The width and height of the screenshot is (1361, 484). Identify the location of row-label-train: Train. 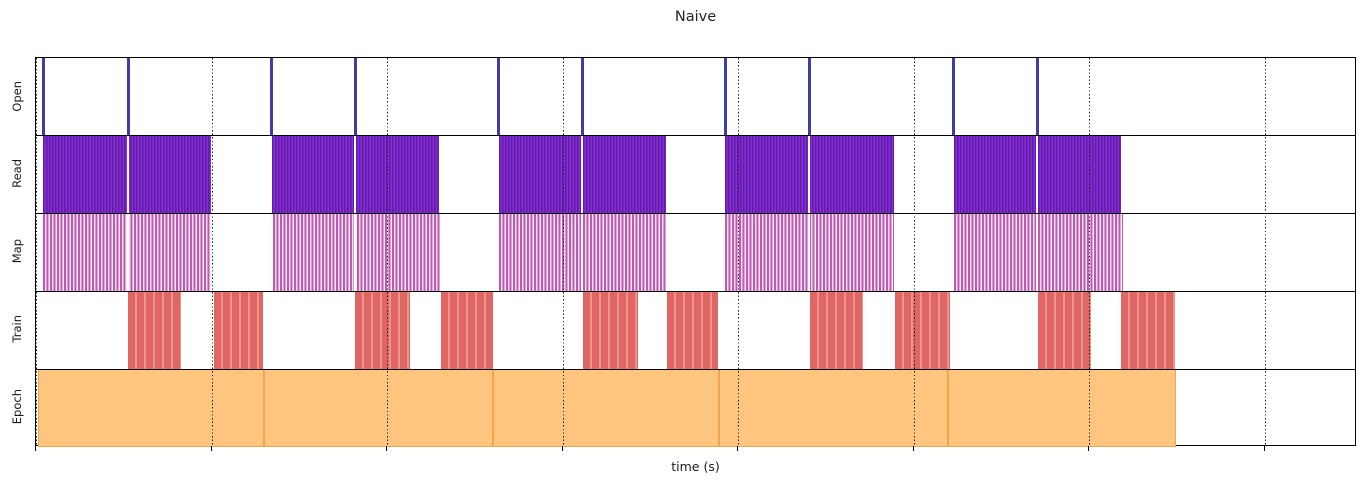
(17, 329).